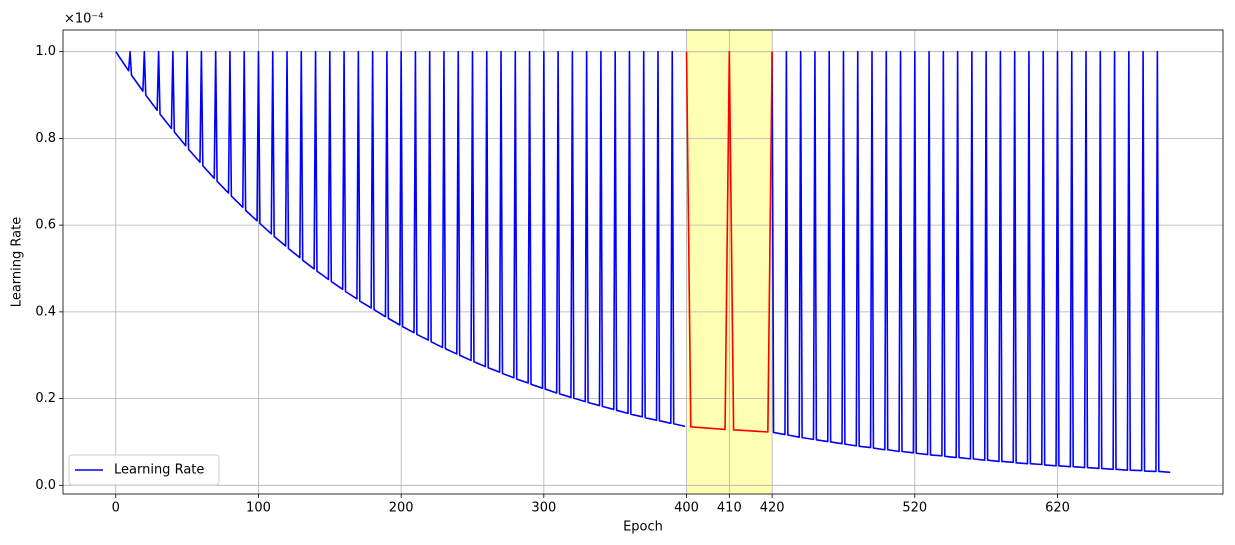  What do you see at coordinates (45, 311) in the screenshot?
I see `y-tick-label: 0.4` at bounding box center [45, 311].